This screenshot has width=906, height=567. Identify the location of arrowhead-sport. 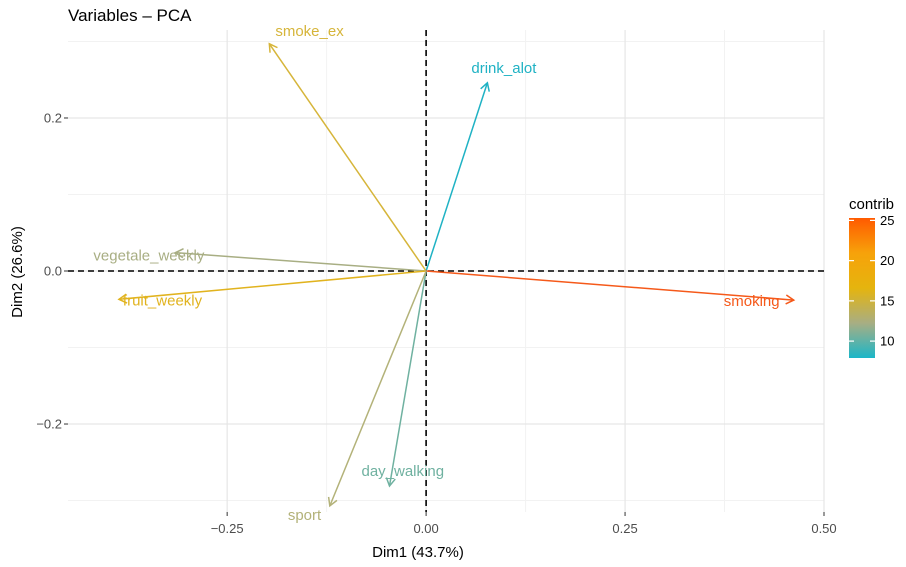
(332, 502).